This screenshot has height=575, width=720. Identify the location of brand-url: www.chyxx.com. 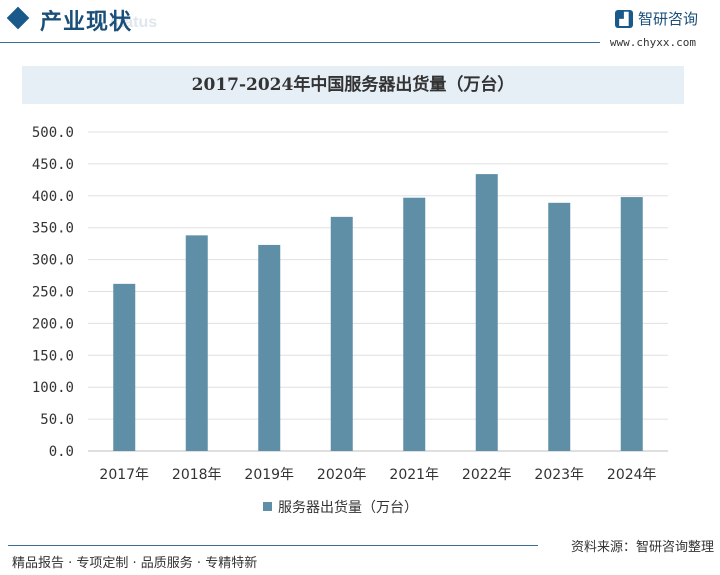
(652, 42).